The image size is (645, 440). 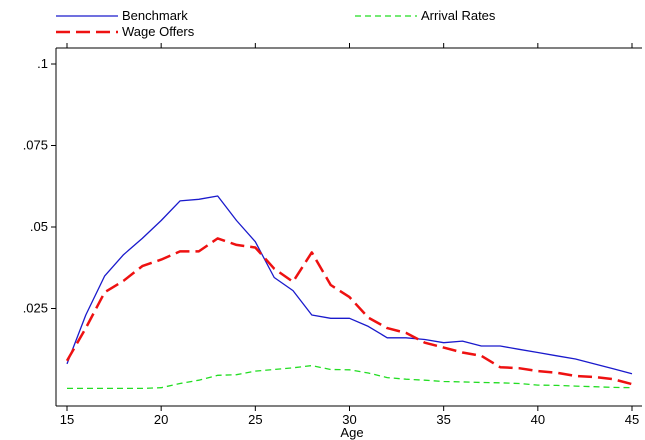 What do you see at coordinates (538, 419) in the screenshot?
I see `x-tick-label: 40` at bounding box center [538, 419].